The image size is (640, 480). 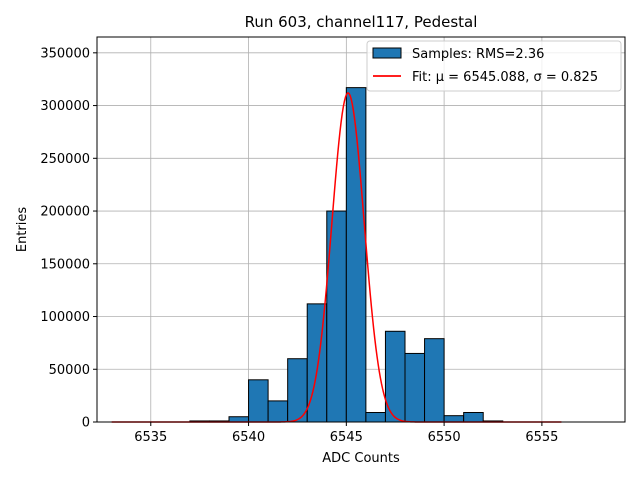 What do you see at coordinates (361, 458) in the screenshot?
I see `x-axis-label: ADC Counts` at bounding box center [361, 458].